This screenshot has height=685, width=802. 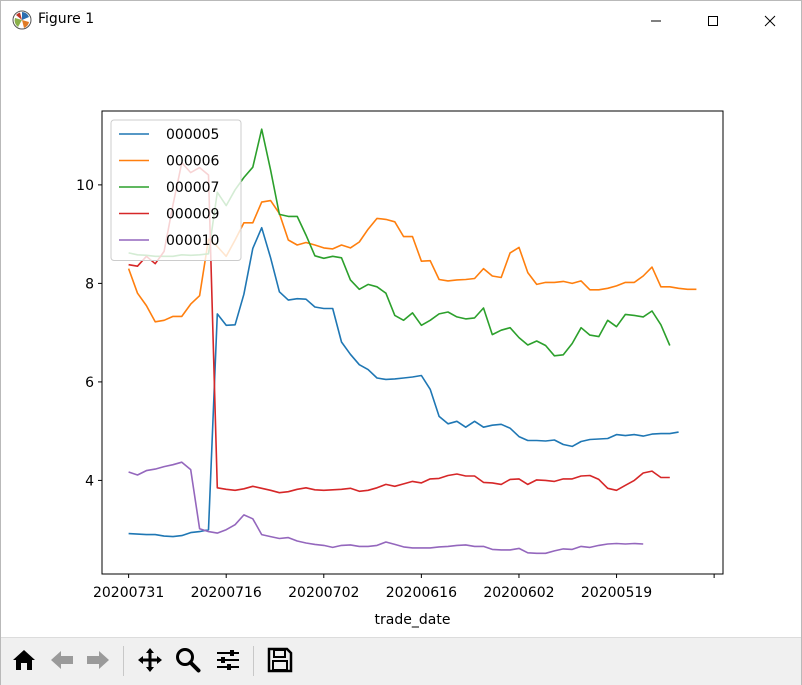 I want to click on legend-label: 000007, so click(x=192, y=188).